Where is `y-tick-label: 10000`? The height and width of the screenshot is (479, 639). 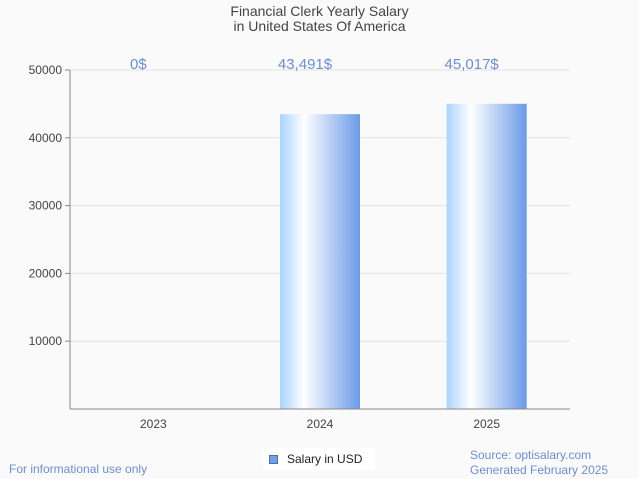
y-tick-label: 10000 is located at coordinates (46, 341).